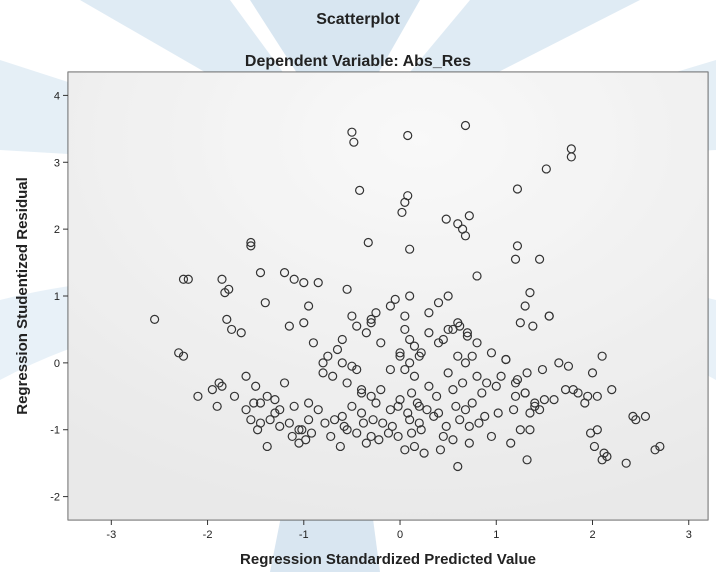  I want to click on chart-title: Scatterplot, so click(358, 19).